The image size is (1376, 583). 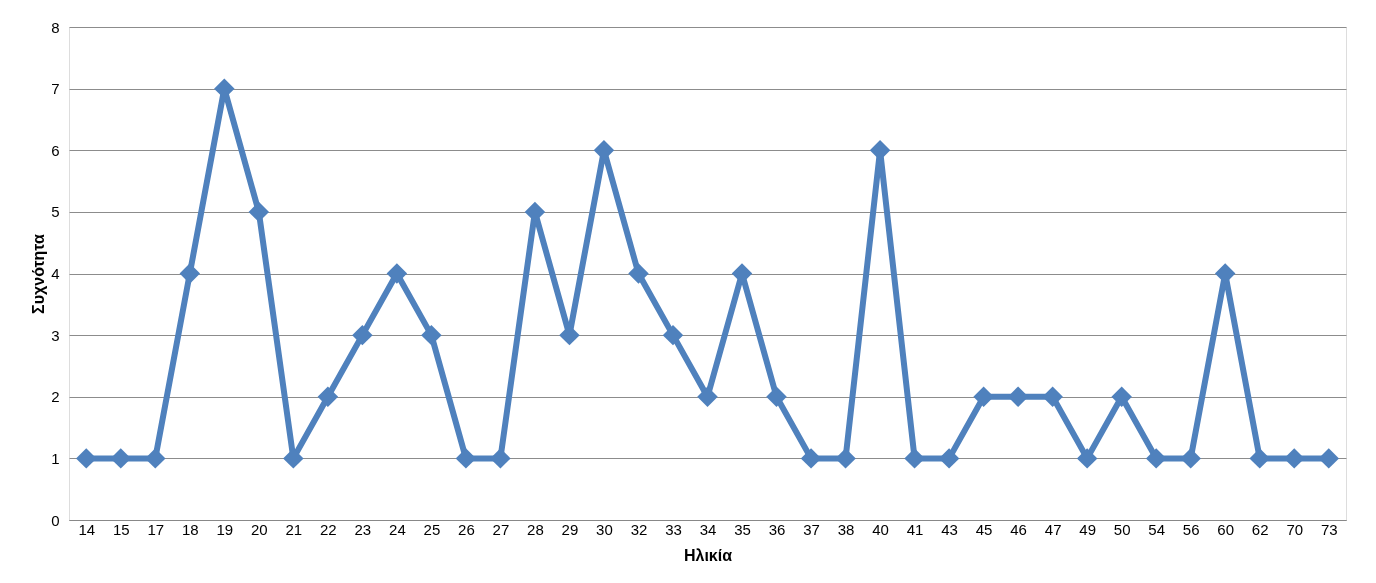 What do you see at coordinates (1122, 529) in the screenshot?
I see `x-tick-label: 50` at bounding box center [1122, 529].